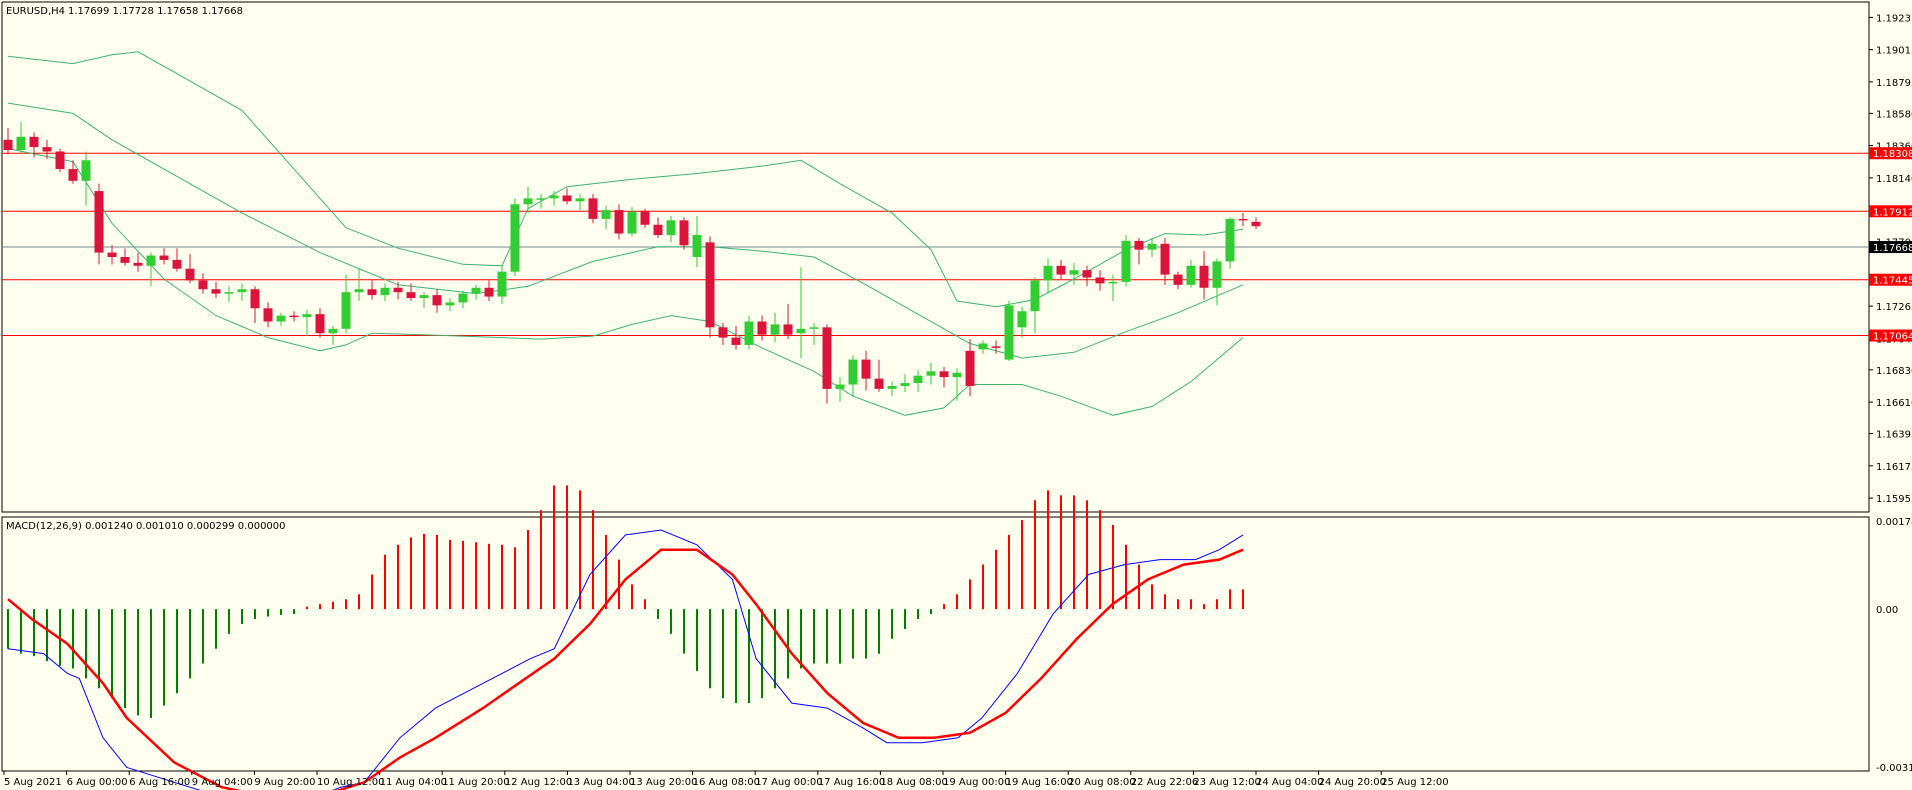 The width and height of the screenshot is (1912, 790). I want to click on x-tick-label: 24 Aug 04:00, so click(1289, 782).